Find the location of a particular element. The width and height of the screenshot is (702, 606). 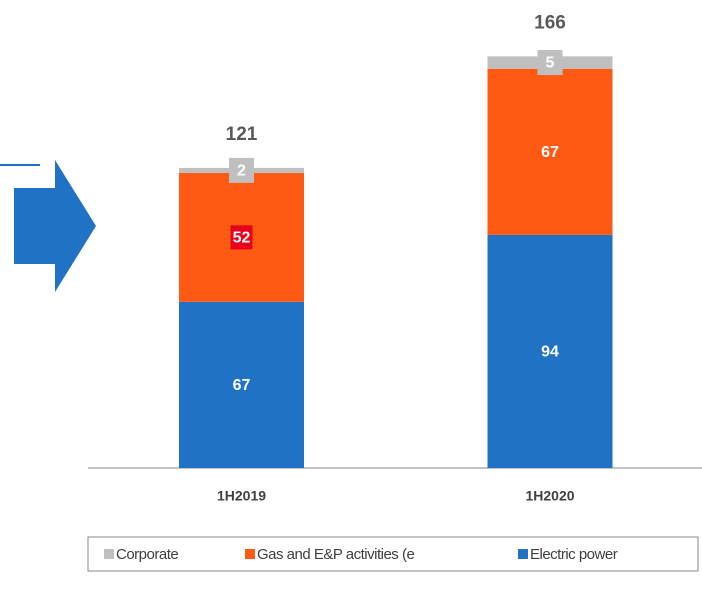

legend-label: Electric power is located at coordinates (574, 554).